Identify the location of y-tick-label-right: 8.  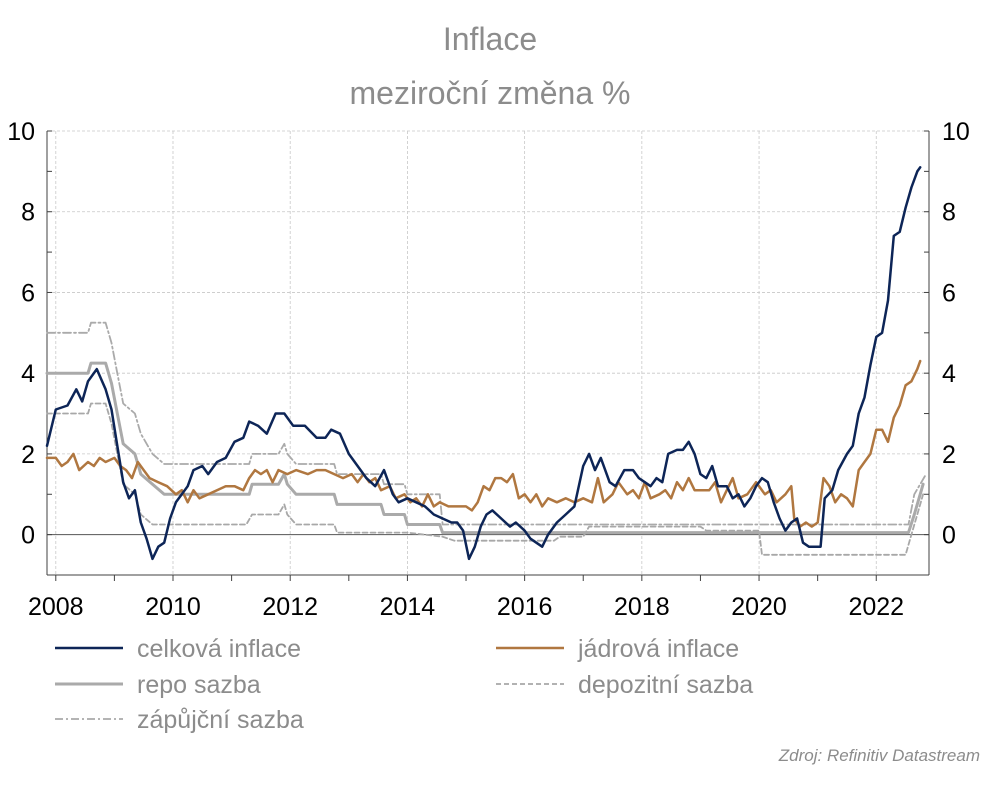
(949, 213).